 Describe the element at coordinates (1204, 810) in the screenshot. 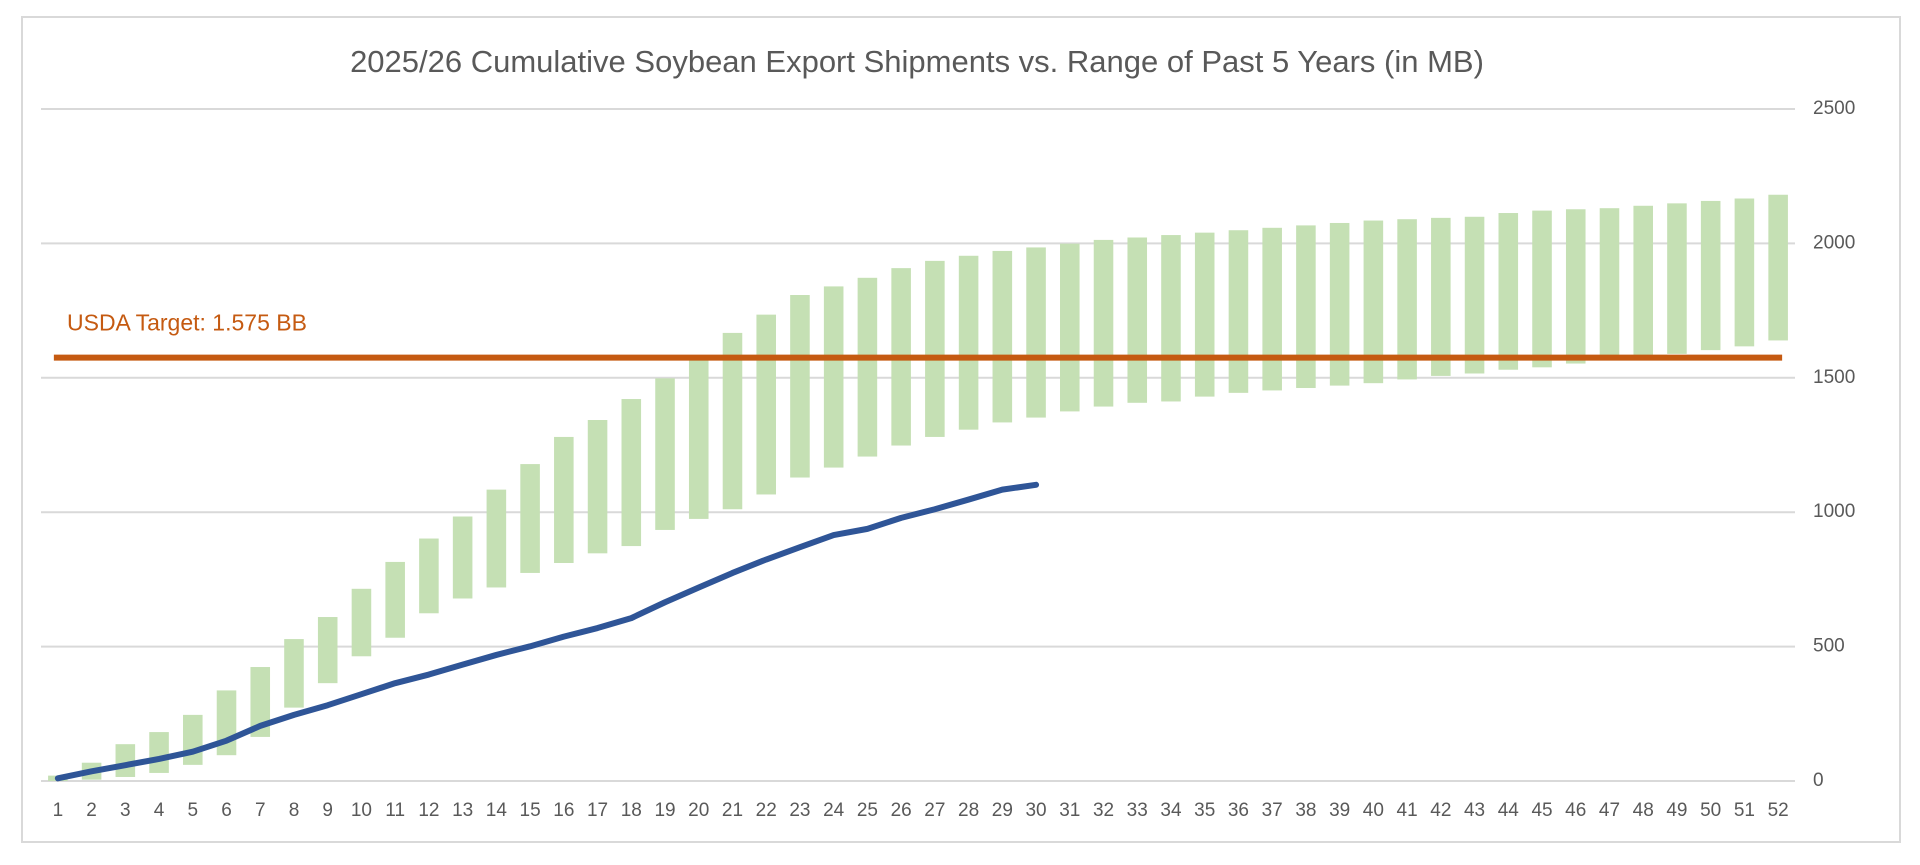

I see `x-tick-label: 35` at that location.